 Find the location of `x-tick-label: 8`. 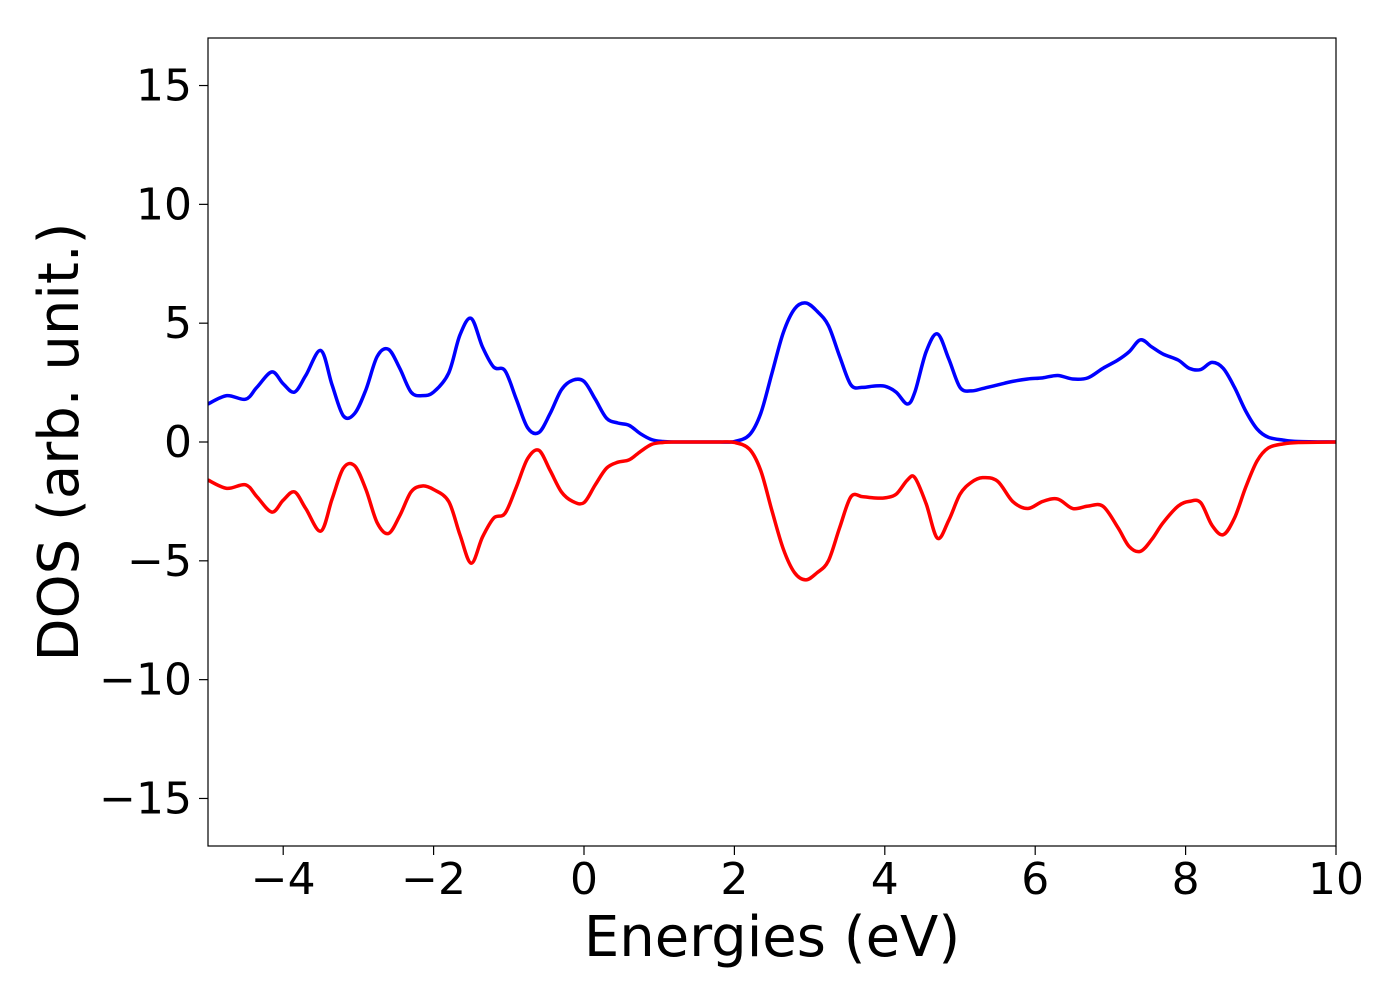

x-tick-label: 8 is located at coordinates (1186, 879).